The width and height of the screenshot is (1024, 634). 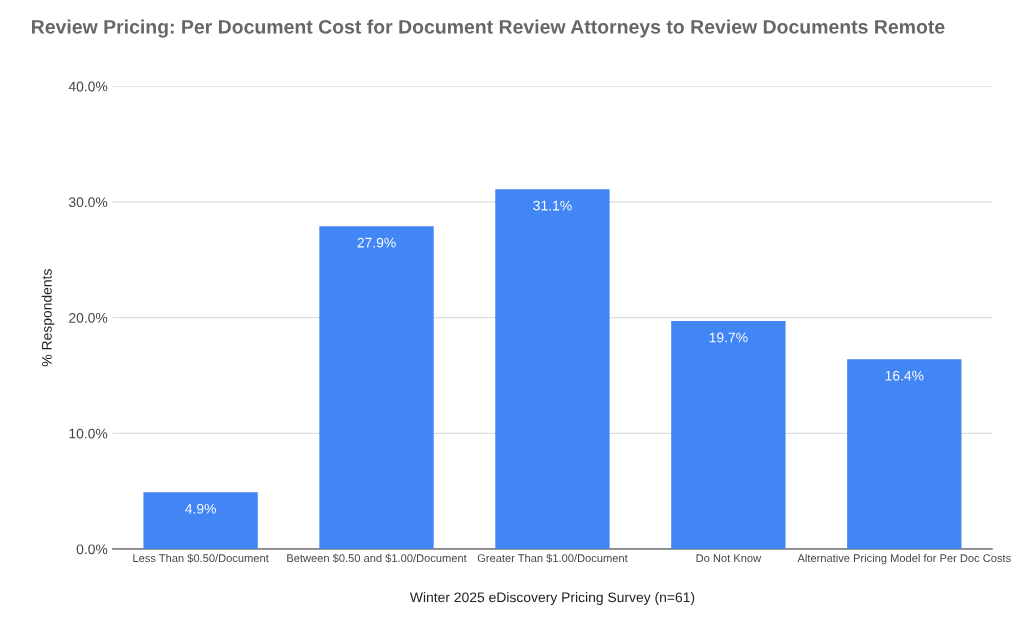 I want to click on data-label: 19.7%, so click(x=728, y=337).